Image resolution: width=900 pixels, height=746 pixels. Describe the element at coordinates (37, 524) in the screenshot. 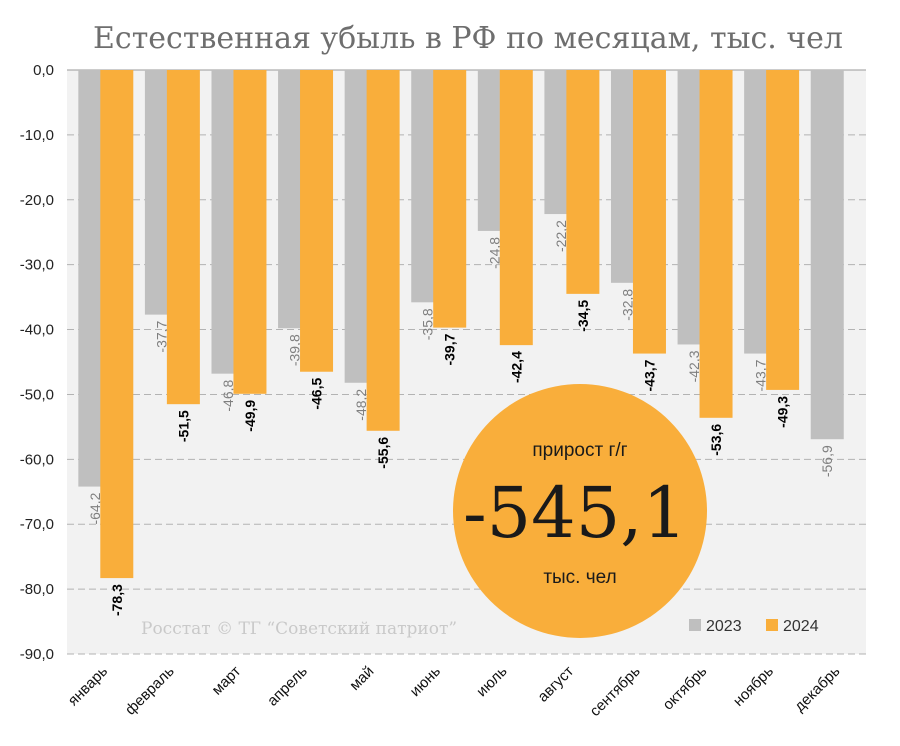

I see `y-tick-label: -70,0` at that location.